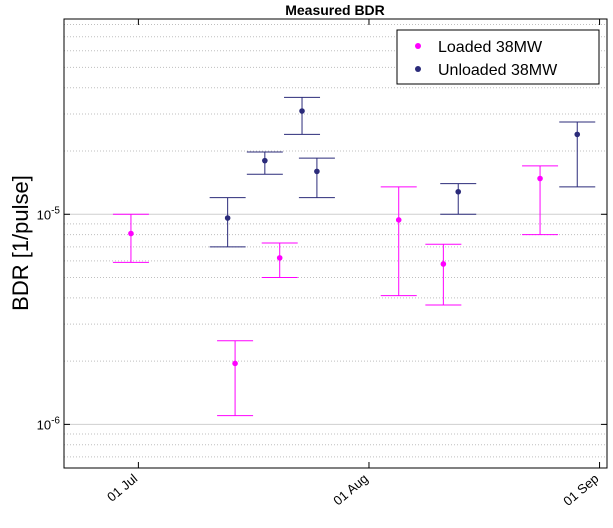 The width and height of the screenshot is (613, 528). What do you see at coordinates (418, 69) in the screenshot?
I see `legend-marker-unloaded` at bounding box center [418, 69].